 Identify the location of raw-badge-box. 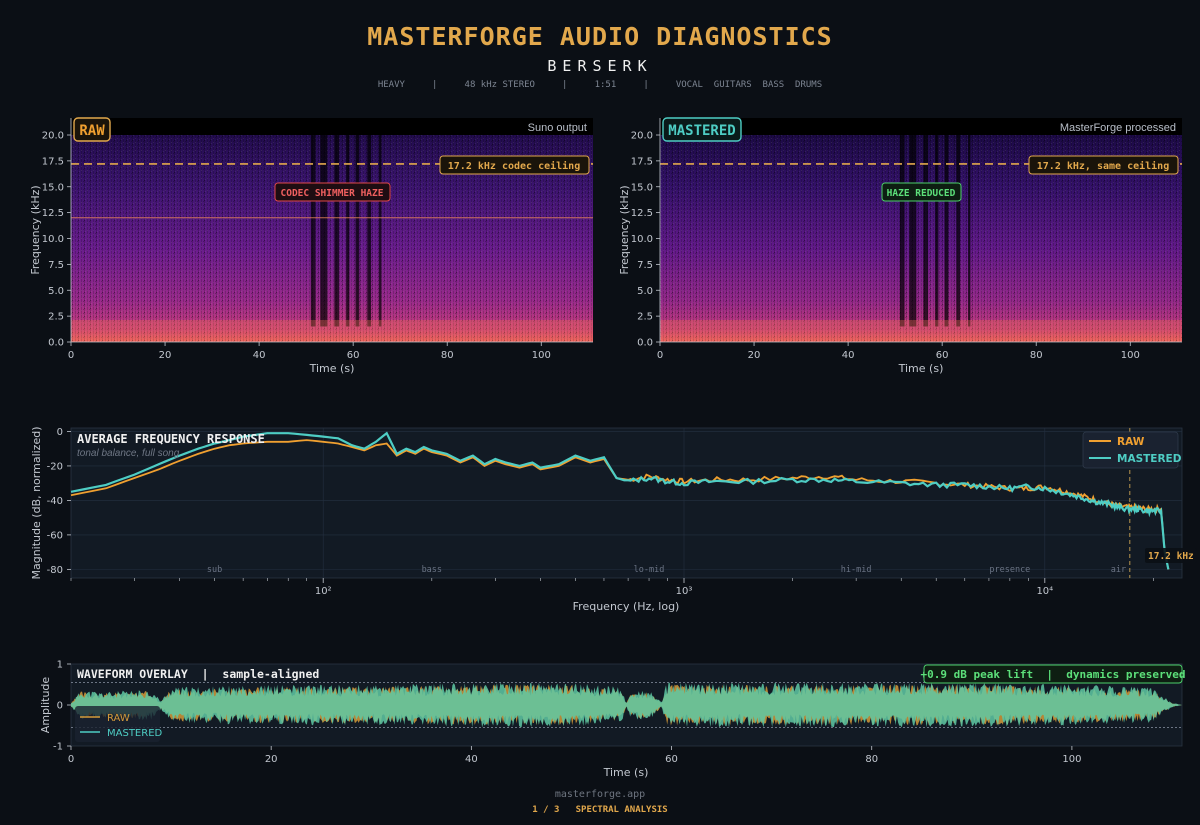
(92, 129).